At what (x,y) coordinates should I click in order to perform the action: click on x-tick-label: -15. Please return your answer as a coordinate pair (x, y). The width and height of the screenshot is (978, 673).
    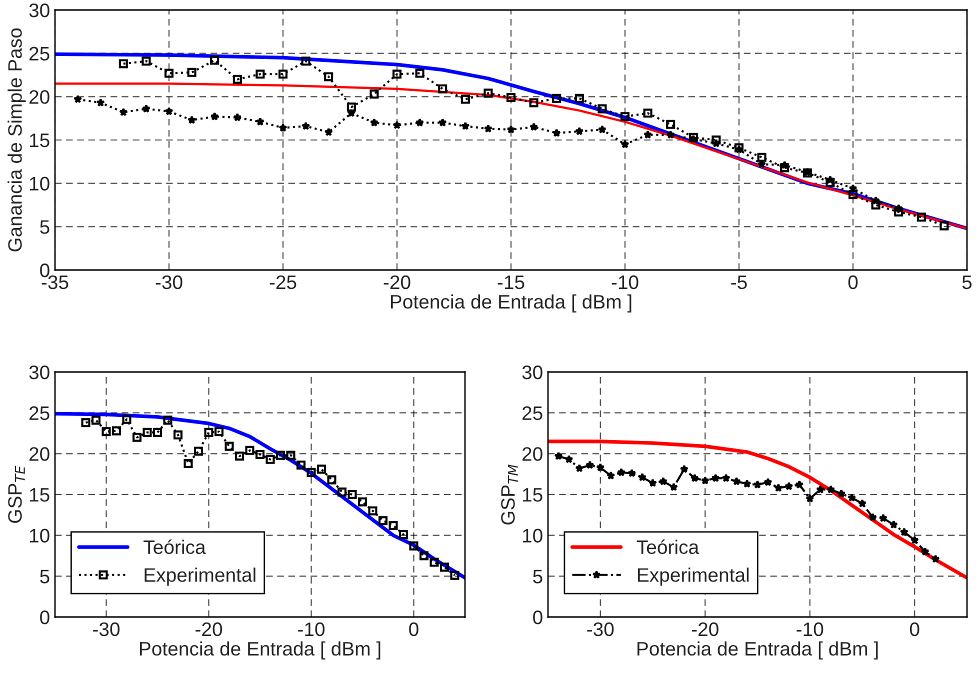
    Looking at the image, I should click on (511, 283).